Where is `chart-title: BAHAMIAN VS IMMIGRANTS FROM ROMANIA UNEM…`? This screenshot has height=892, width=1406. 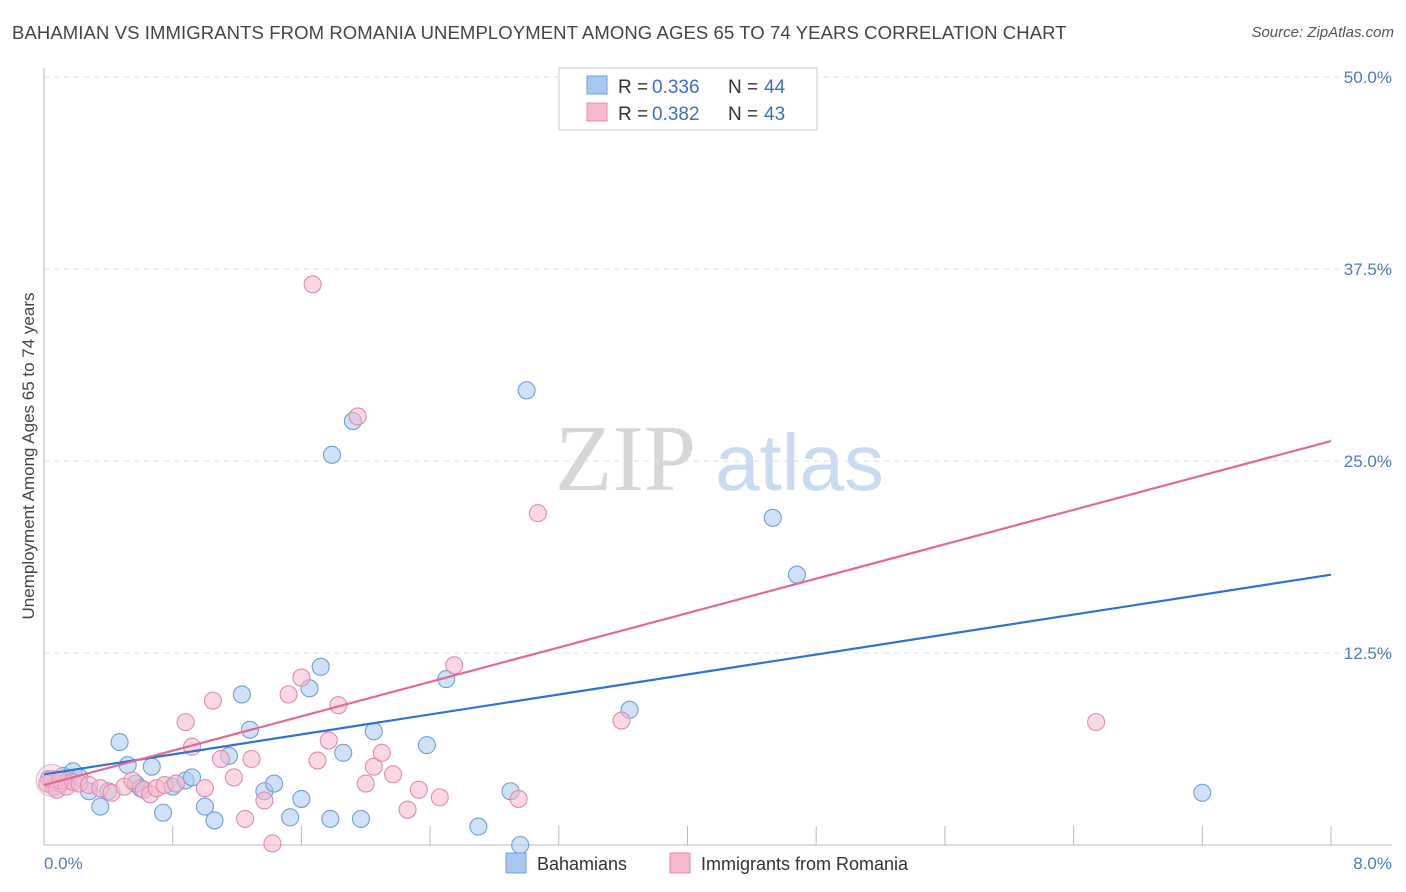 chart-title: BAHAMIAN VS IMMIGRANTS FROM ROMANIA UNEM… is located at coordinates (539, 32).